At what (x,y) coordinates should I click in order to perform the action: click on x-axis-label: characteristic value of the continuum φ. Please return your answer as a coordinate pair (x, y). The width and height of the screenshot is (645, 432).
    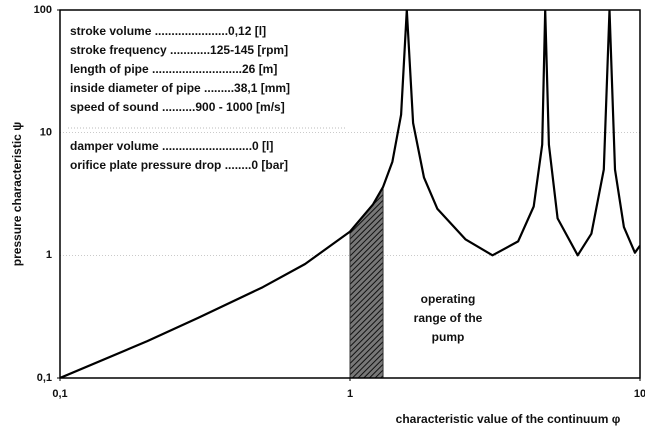
    Looking at the image, I should click on (508, 419).